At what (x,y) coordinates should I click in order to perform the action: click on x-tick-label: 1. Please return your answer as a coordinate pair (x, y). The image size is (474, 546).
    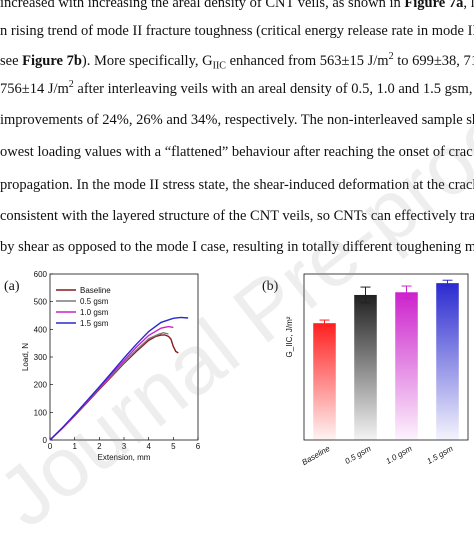
    Looking at the image, I should click on (74, 446).